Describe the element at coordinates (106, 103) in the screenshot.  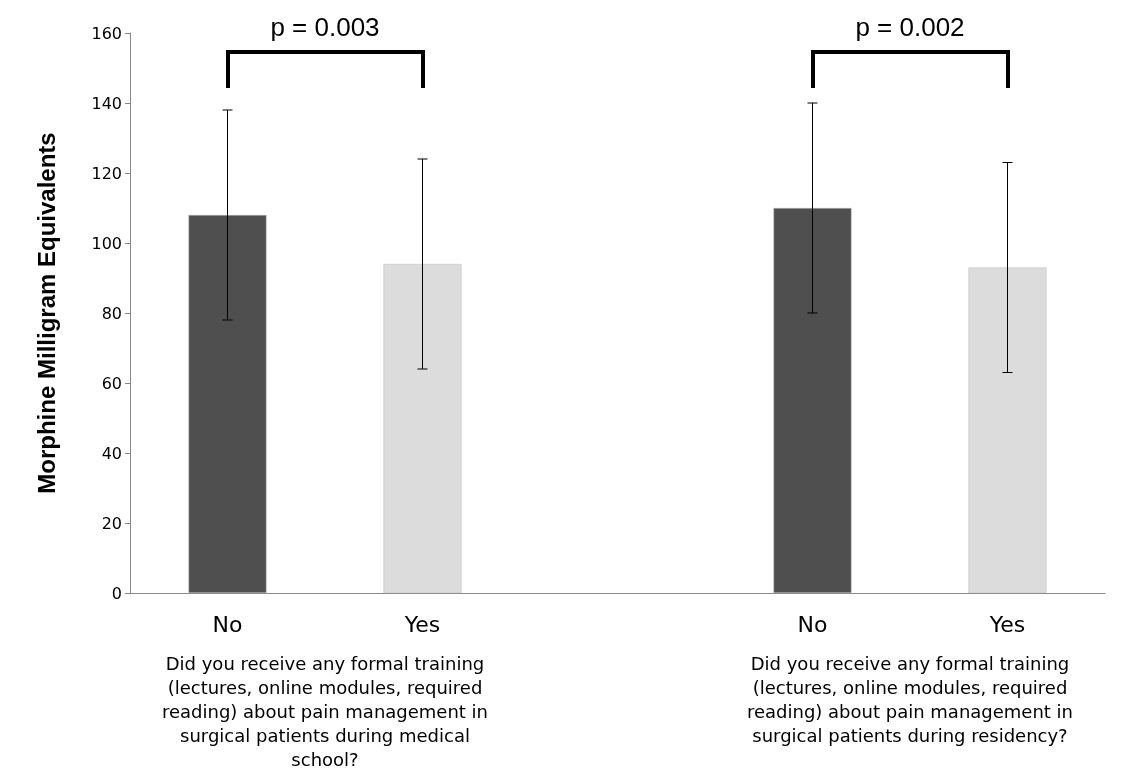
I see `y-tick-label: 140` at that location.